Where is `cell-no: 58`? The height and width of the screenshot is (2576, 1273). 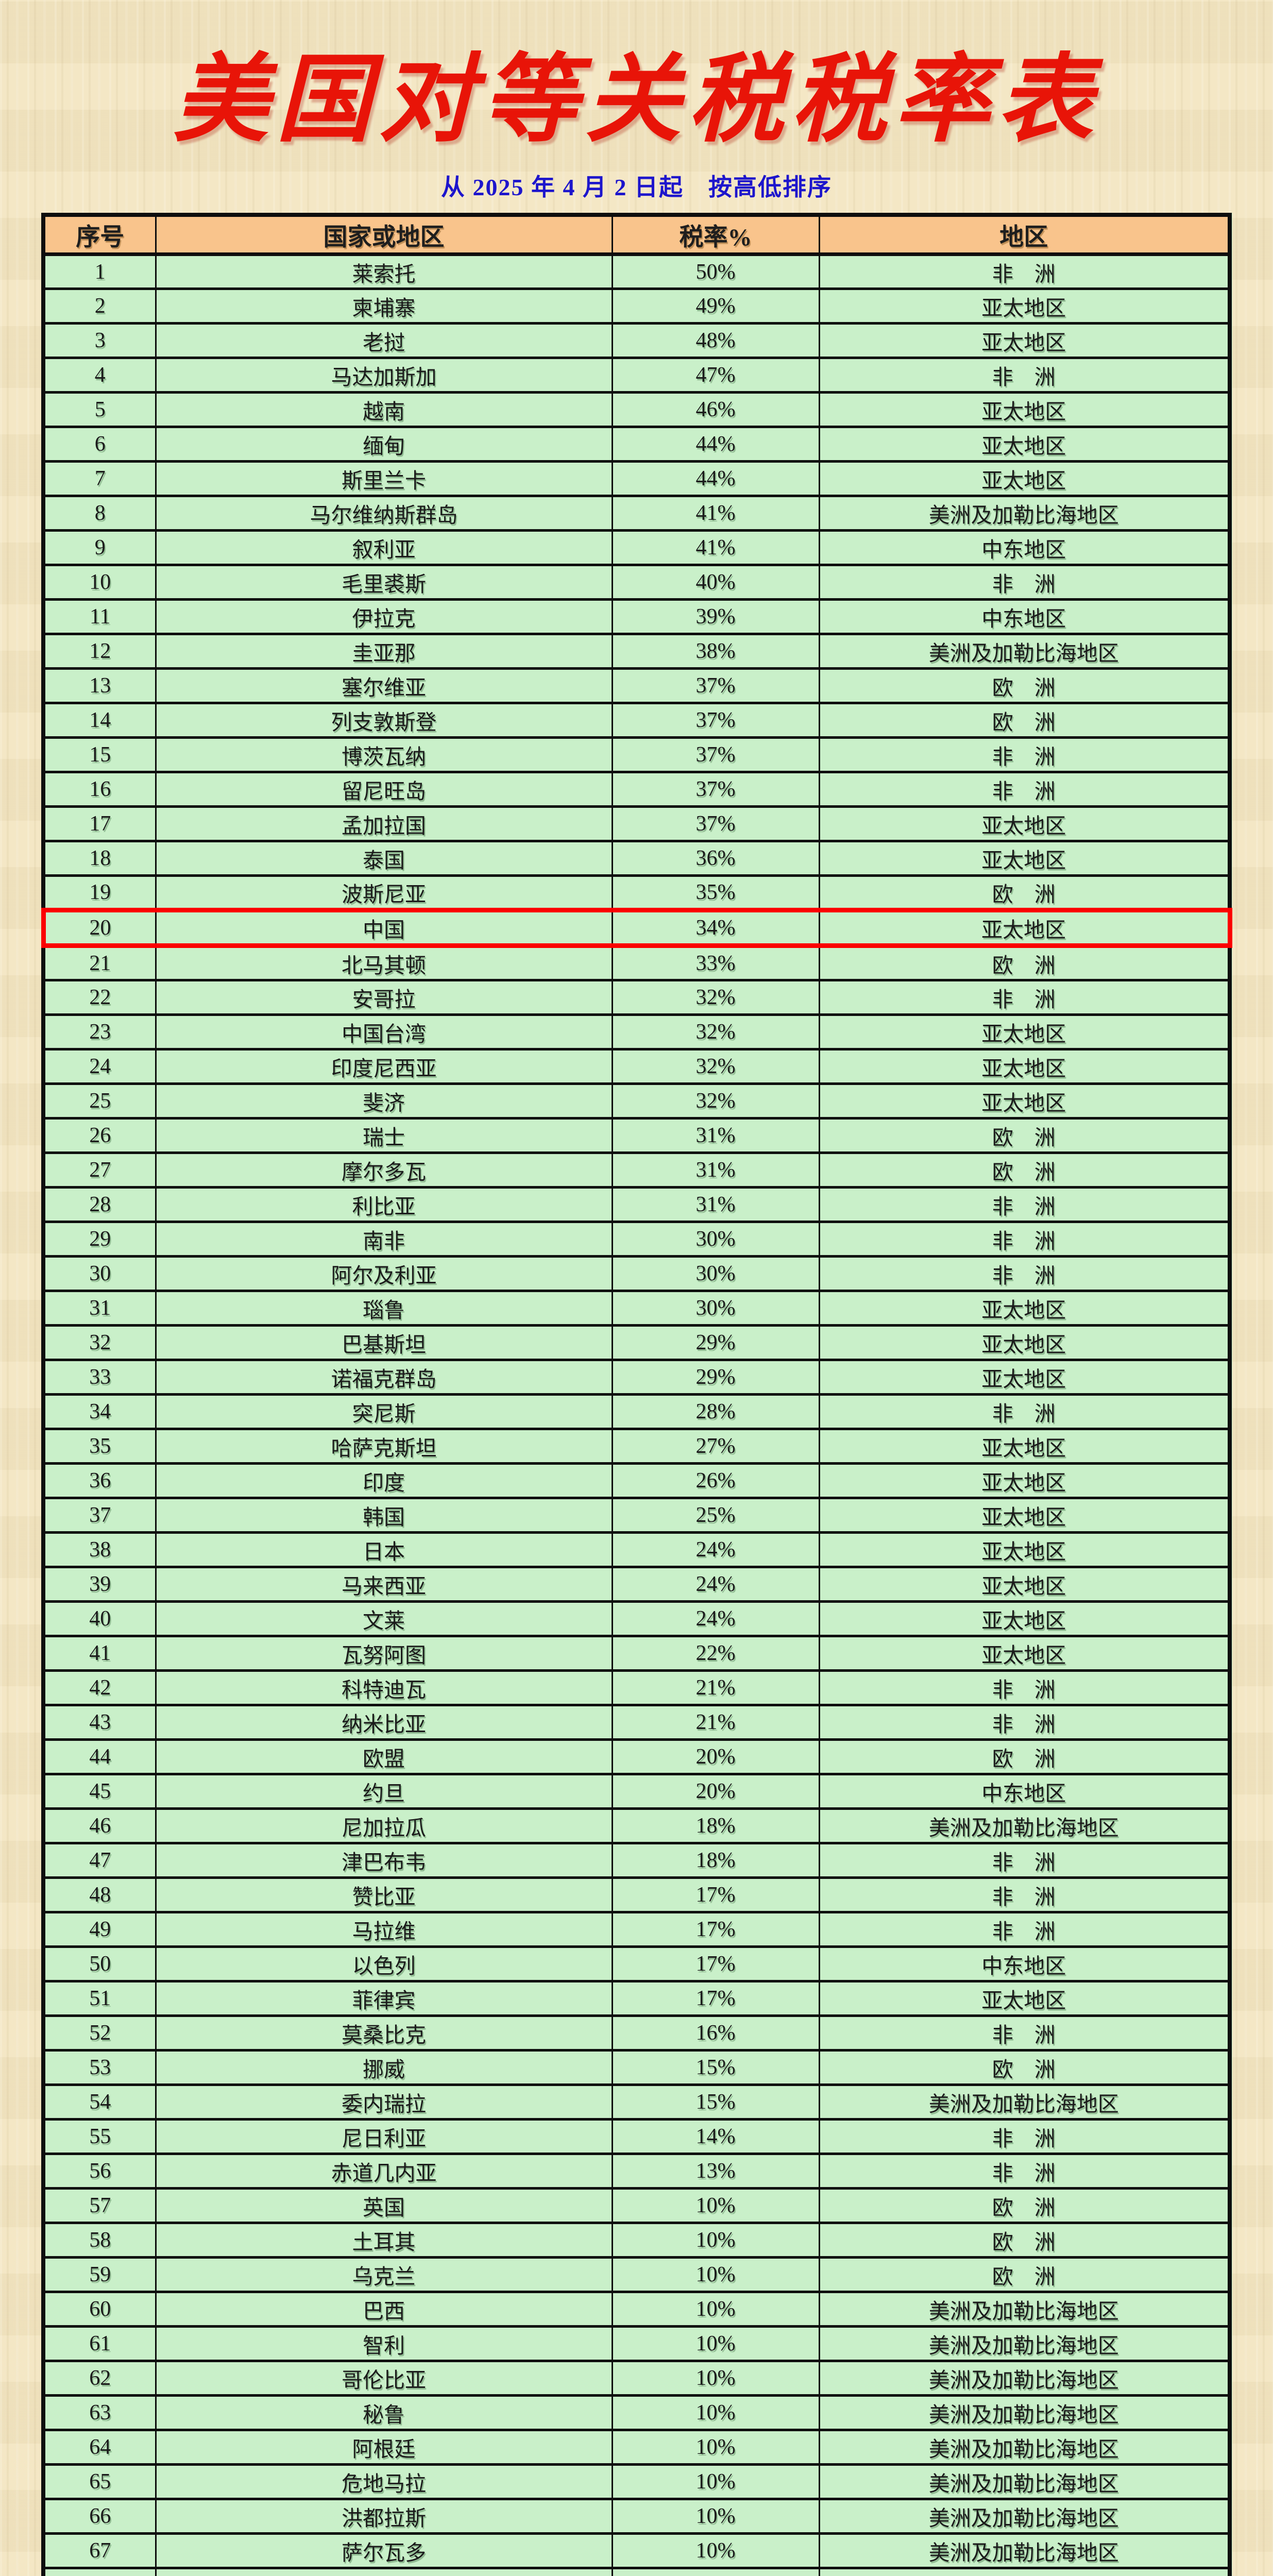 cell-no: 58 is located at coordinates (100, 2241).